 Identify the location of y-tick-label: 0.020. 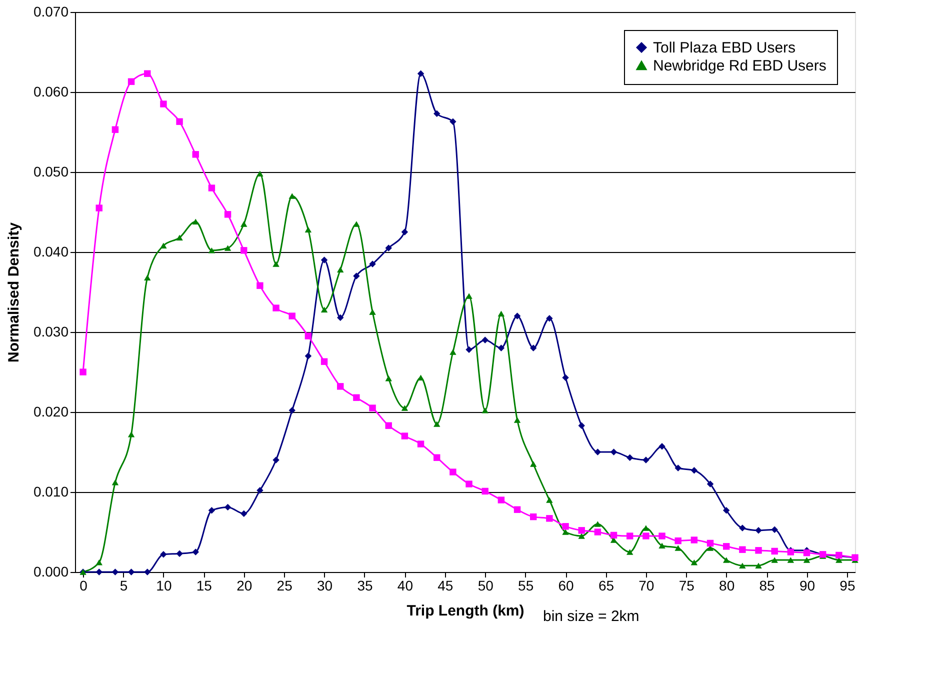
(51, 412).